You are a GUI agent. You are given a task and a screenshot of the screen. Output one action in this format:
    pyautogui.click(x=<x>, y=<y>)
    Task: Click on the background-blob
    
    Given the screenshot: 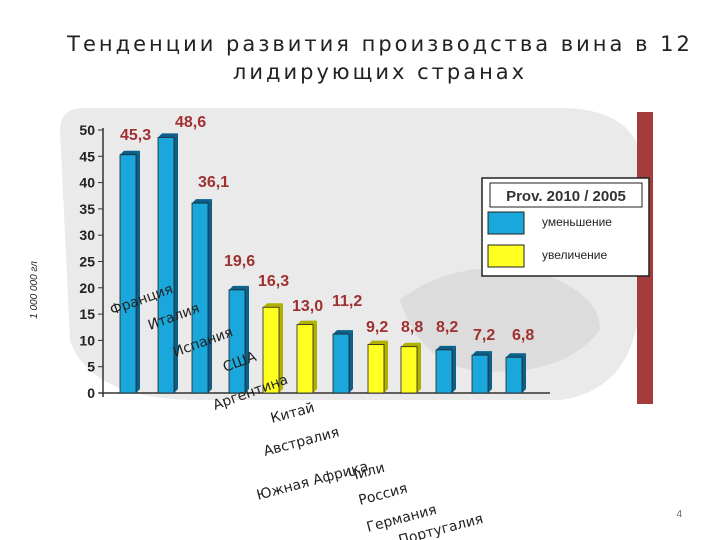 What is the action you would take?
    pyautogui.click(x=500, y=320)
    